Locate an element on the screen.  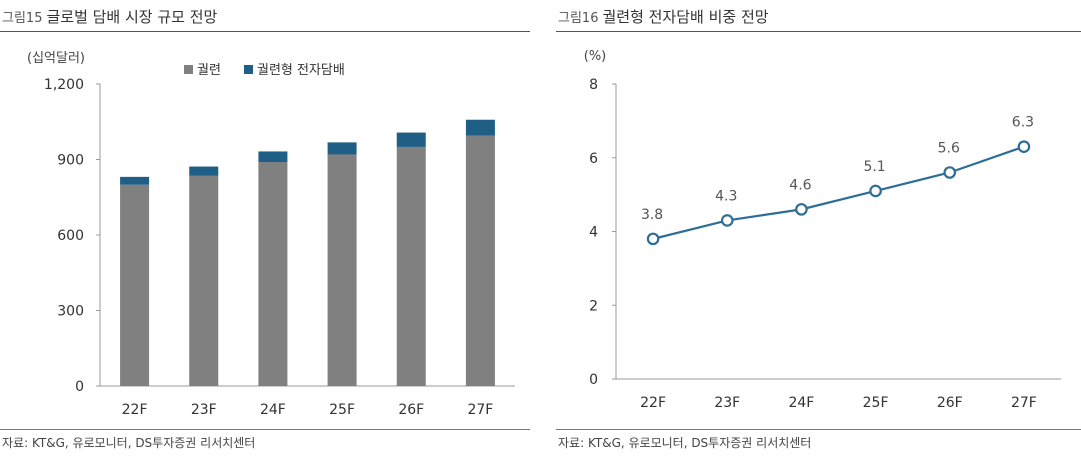
bar-xtick-label: 24F is located at coordinates (273, 410).